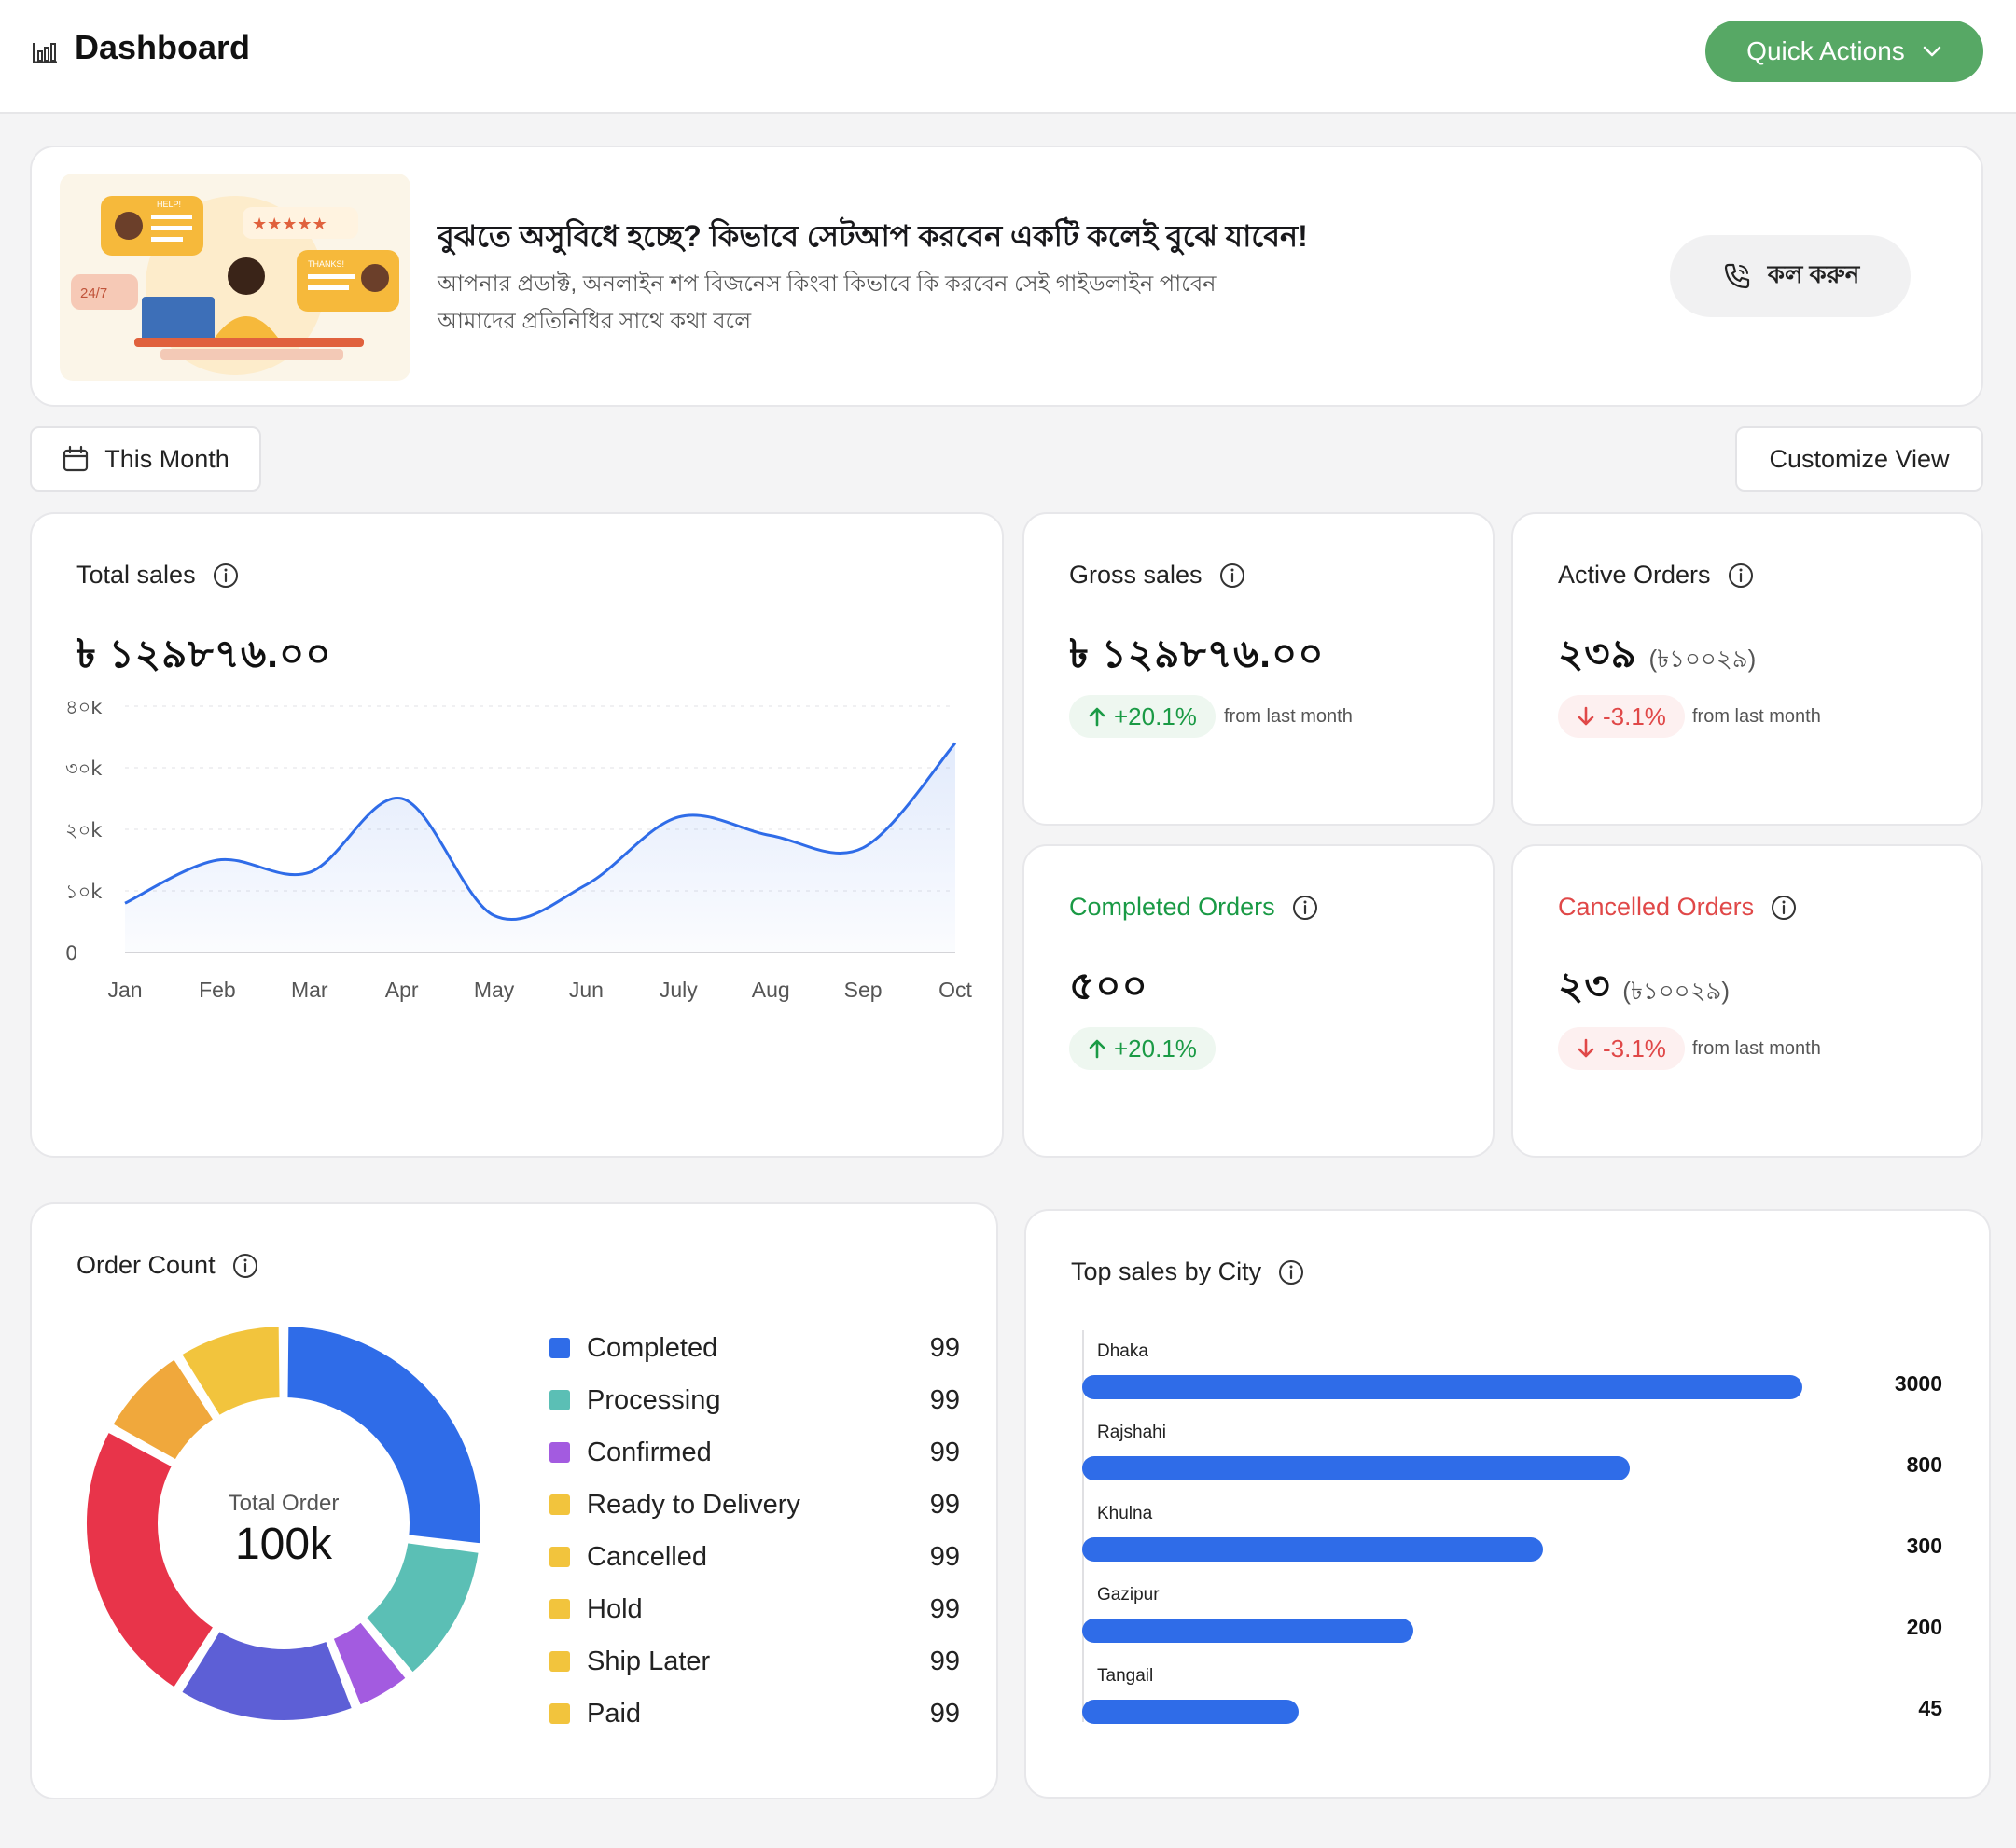 The width and height of the screenshot is (2016, 1848). What do you see at coordinates (1844, 51) in the screenshot?
I see `quick-actions-button: Quick Actions` at bounding box center [1844, 51].